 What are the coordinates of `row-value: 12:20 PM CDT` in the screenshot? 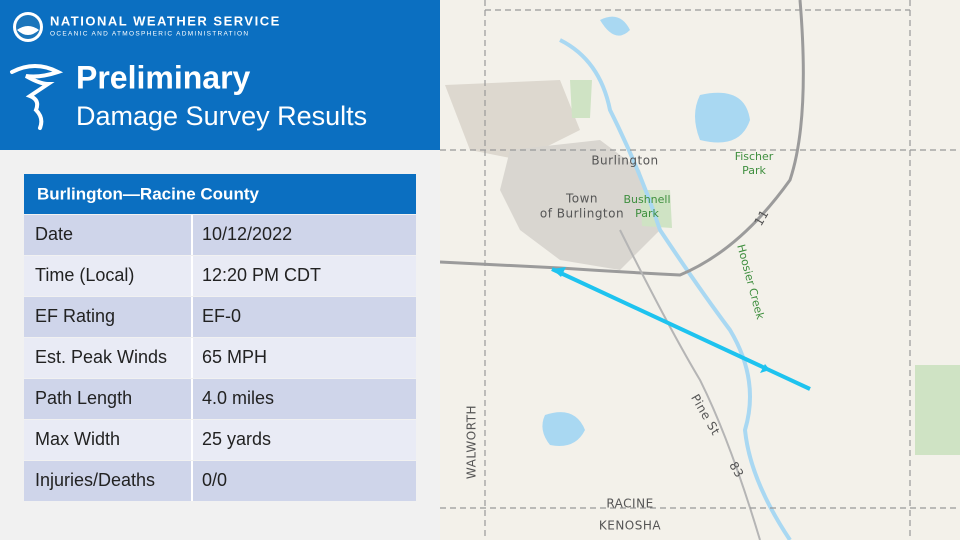 It's located at (261, 275).